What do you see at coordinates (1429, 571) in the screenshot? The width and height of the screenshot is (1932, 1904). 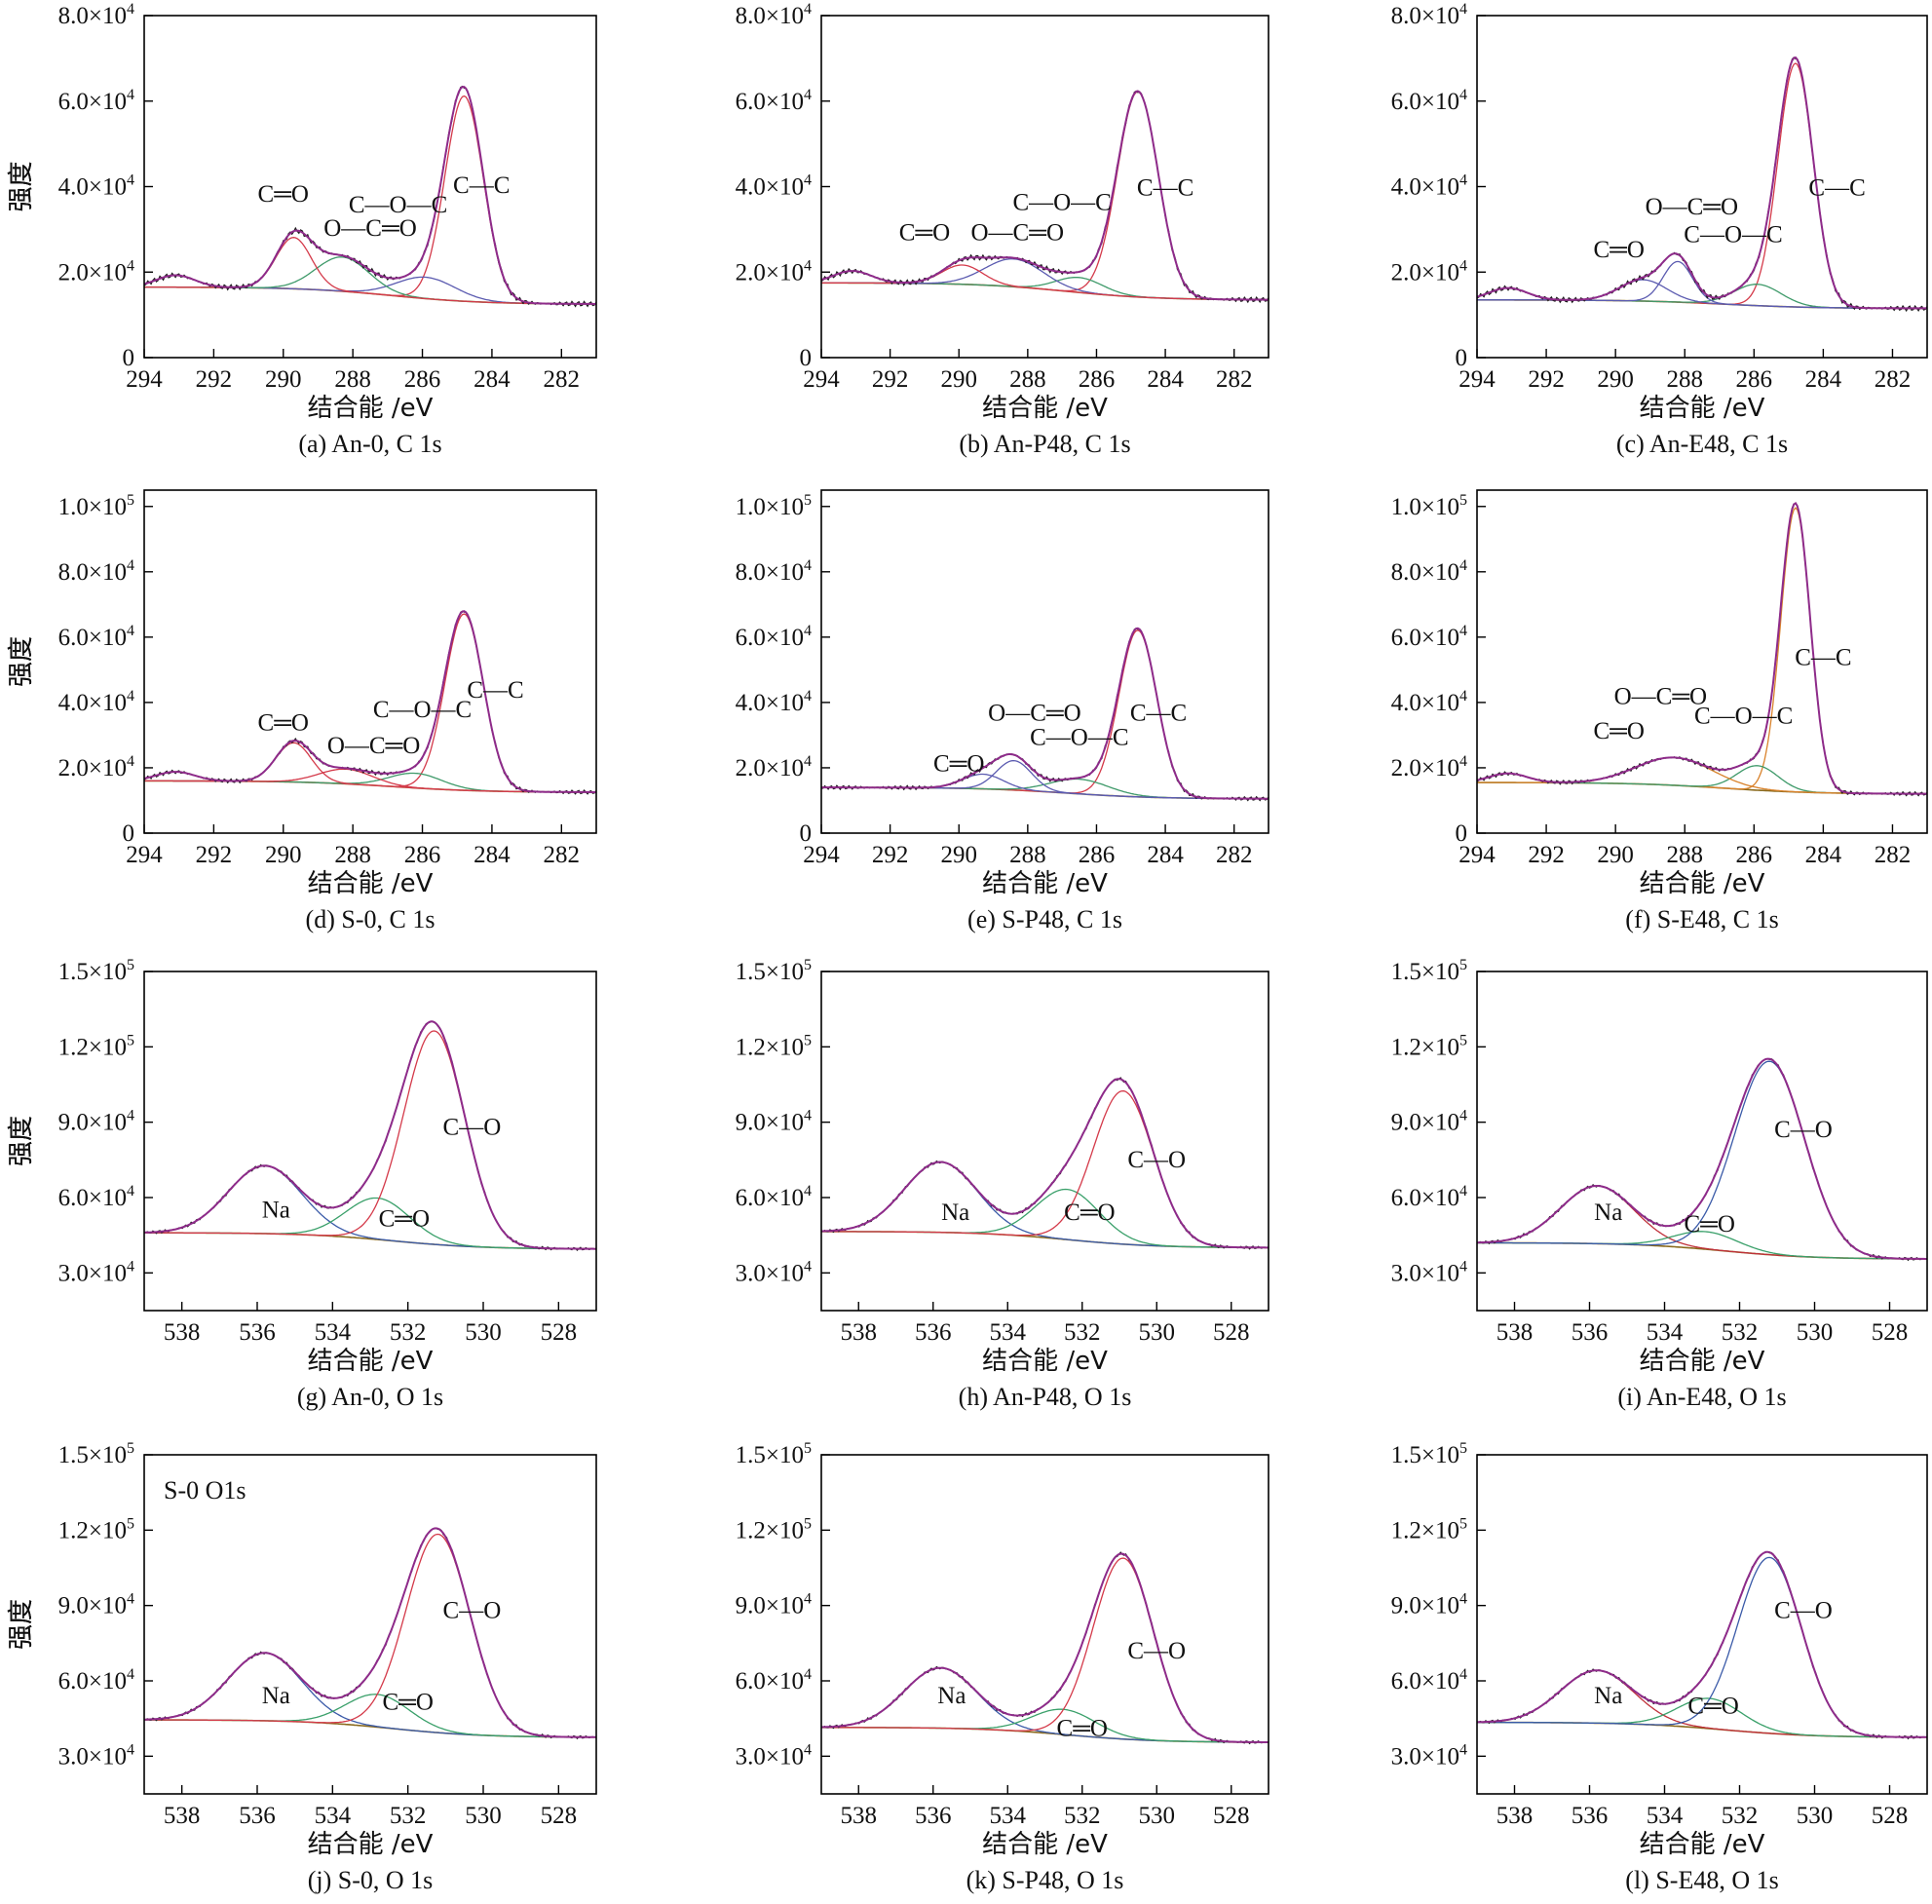 I see `y-tick-label: 8.0×10⁴` at bounding box center [1429, 571].